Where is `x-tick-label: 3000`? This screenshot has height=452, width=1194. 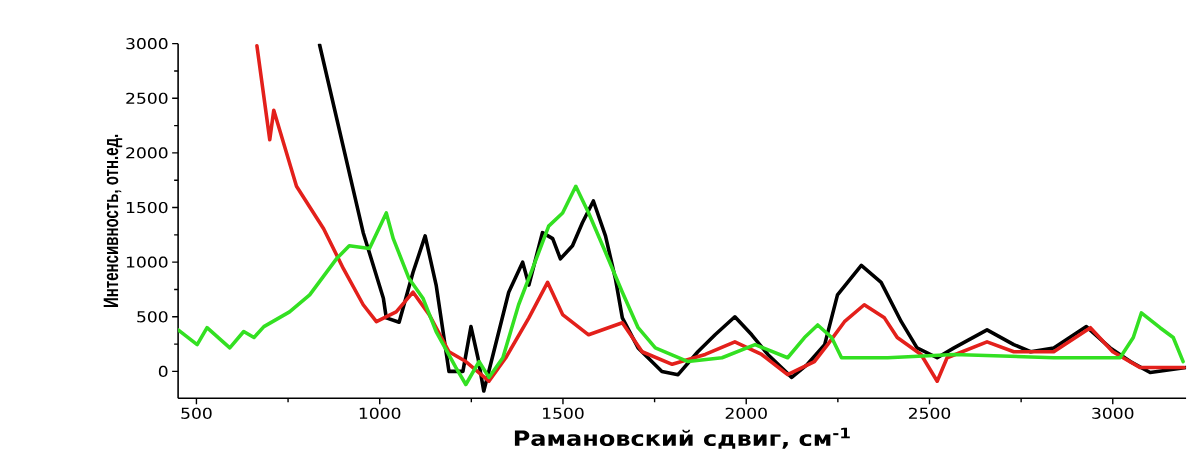 x-tick-label: 3000 is located at coordinates (1113, 413).